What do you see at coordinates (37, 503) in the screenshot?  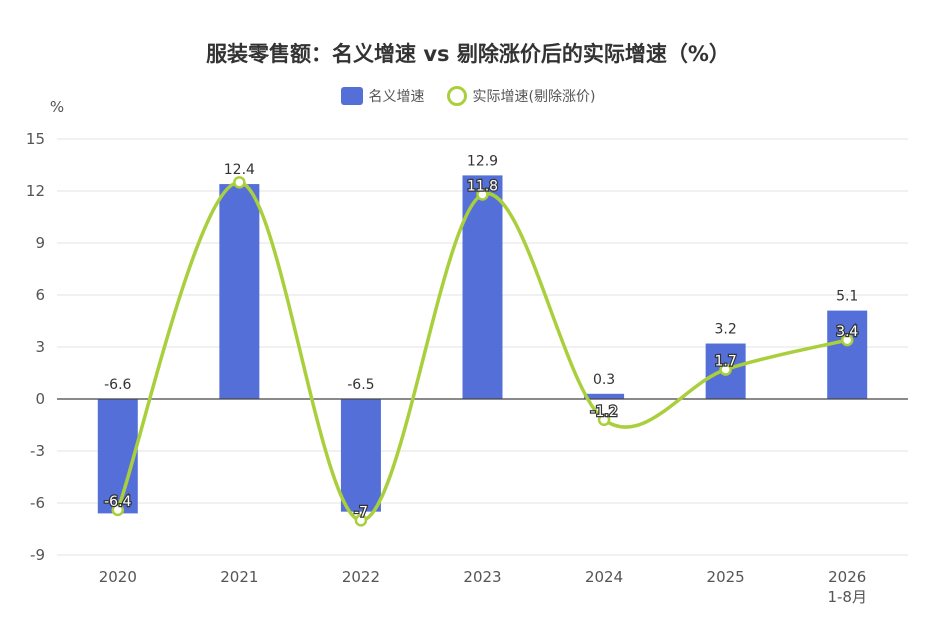 I see `y-tick-label: -6` at bounding box center [37, 503].